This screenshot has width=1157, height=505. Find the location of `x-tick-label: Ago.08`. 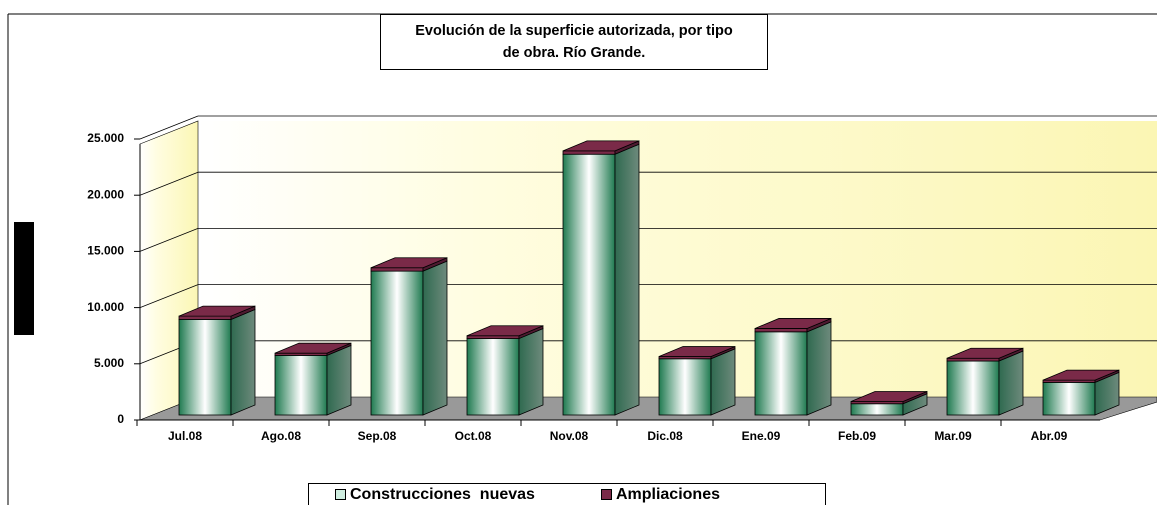

x-tick-label: Ago.08 is located at coordinates (281, 436).